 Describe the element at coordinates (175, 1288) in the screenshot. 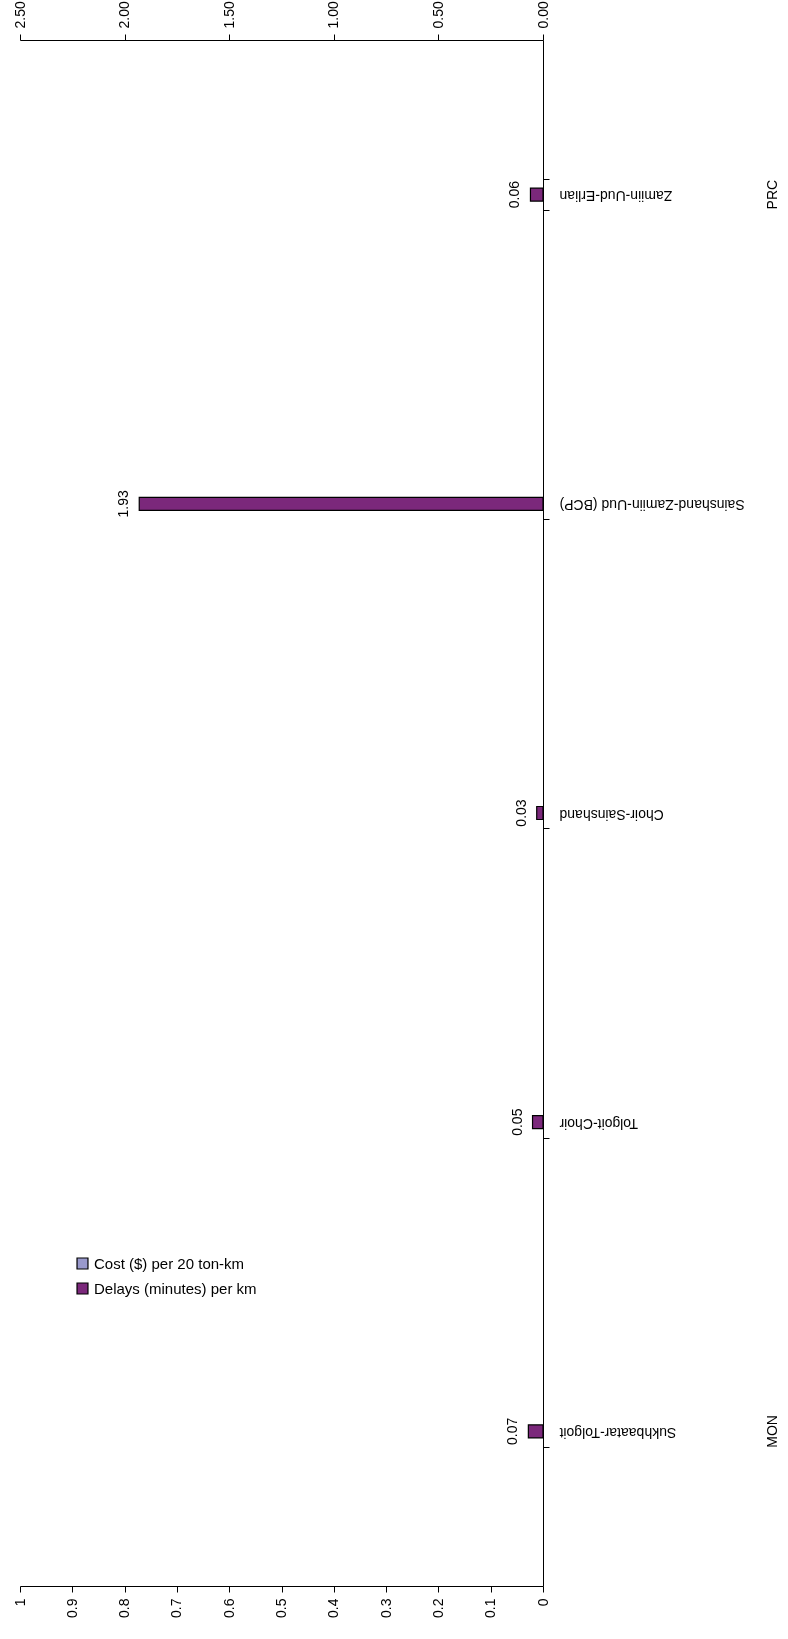

I see `legend-label: Delays (minutes) per km` at that location.